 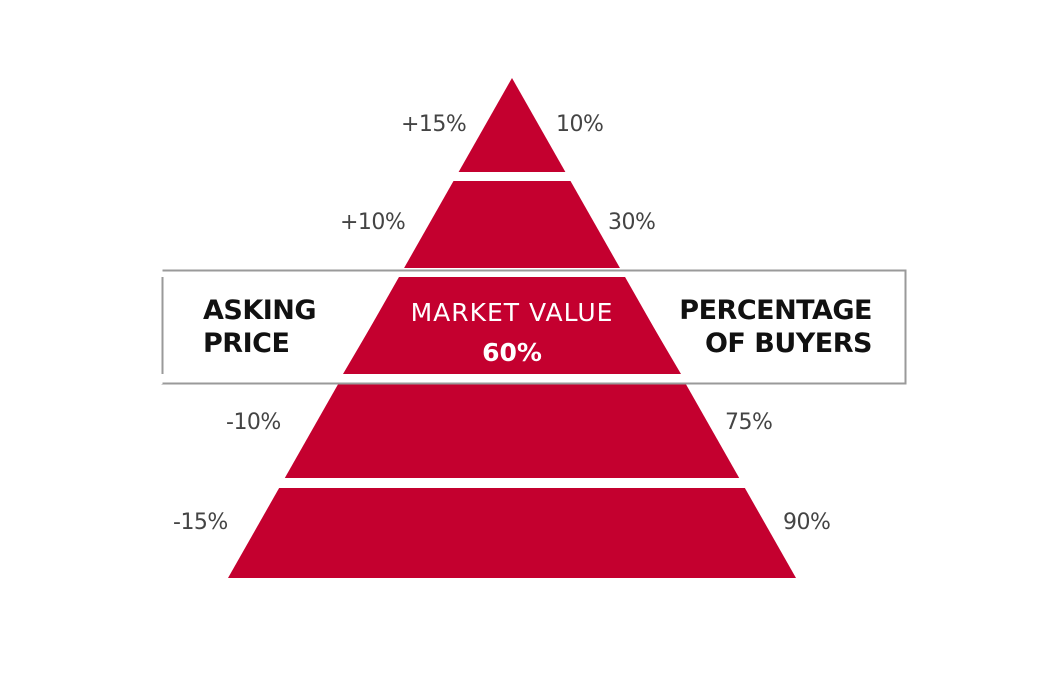 What do you see at coordinates (773, 327) in the screenshot?
I see `percentage-of-buyers-header: PERCENTAGE OF BUYERS` at bounding box center [773, 327].